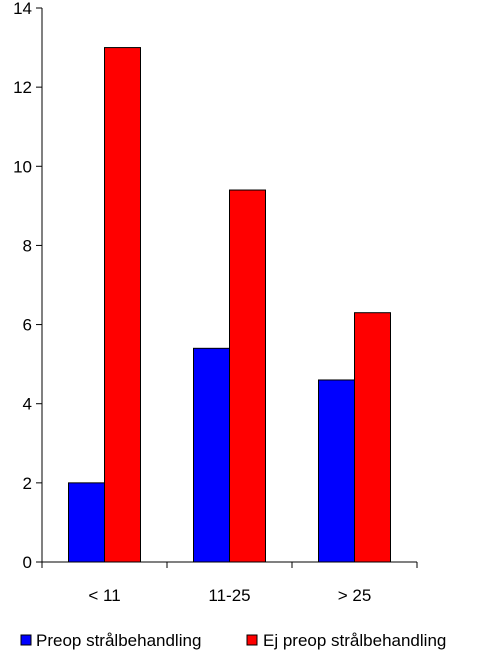 This screenshot has height=656, width=490. Describe the element at coordinates (104, 595) in the screenshot. I see `x-tick-label-0: < 11` at that location.